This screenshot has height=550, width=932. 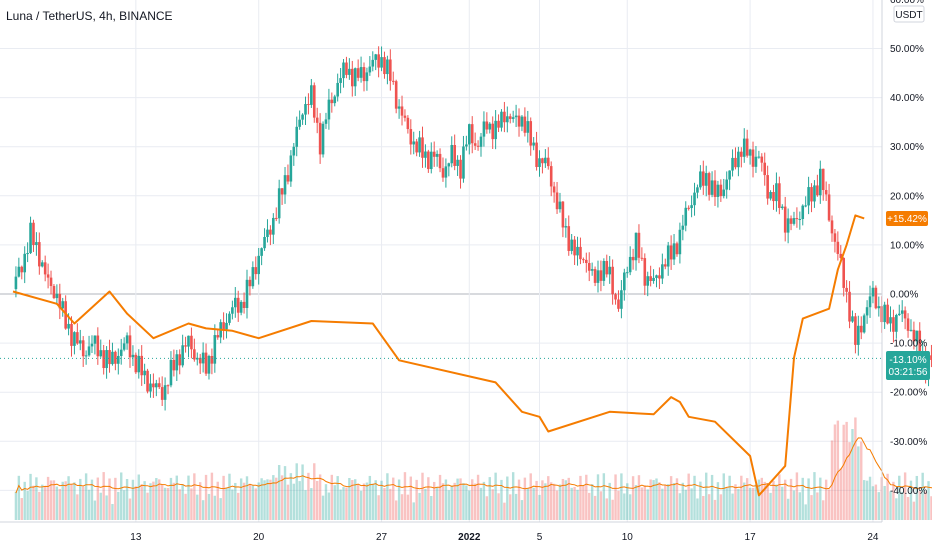 What do you see at coordinates (907, 219) in the screenshot?
I see `overlay-value-text: +15.42%` at bounding box center [907, 219].